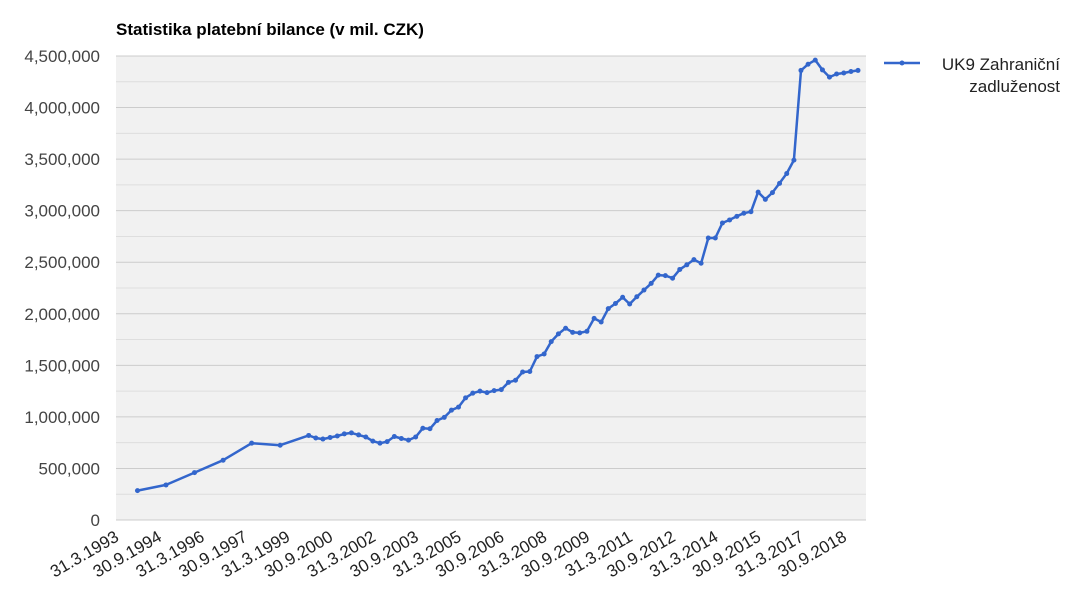 The height and width of the screenshot is (600, 1067). Describe the element at coordinates (62, 211) in the screenshot. I see `y-tick-label: 3,000,000` at that location.